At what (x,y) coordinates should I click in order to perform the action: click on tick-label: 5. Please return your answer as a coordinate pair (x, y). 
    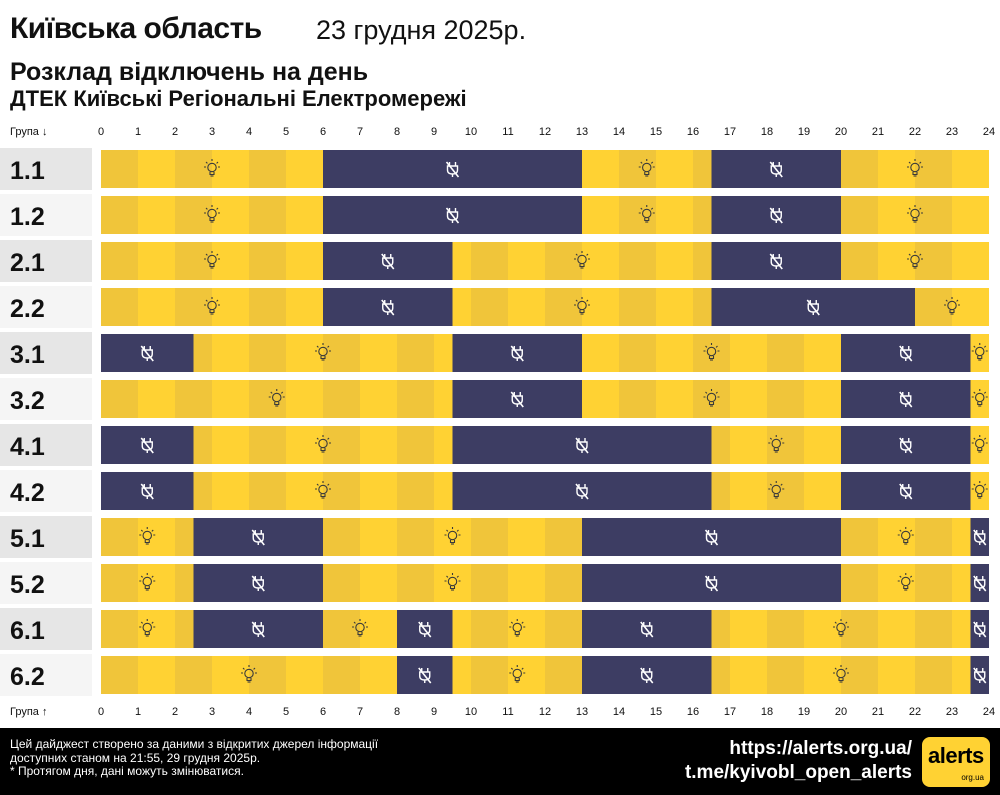
    Looking at the image, I should click on (286, 132).